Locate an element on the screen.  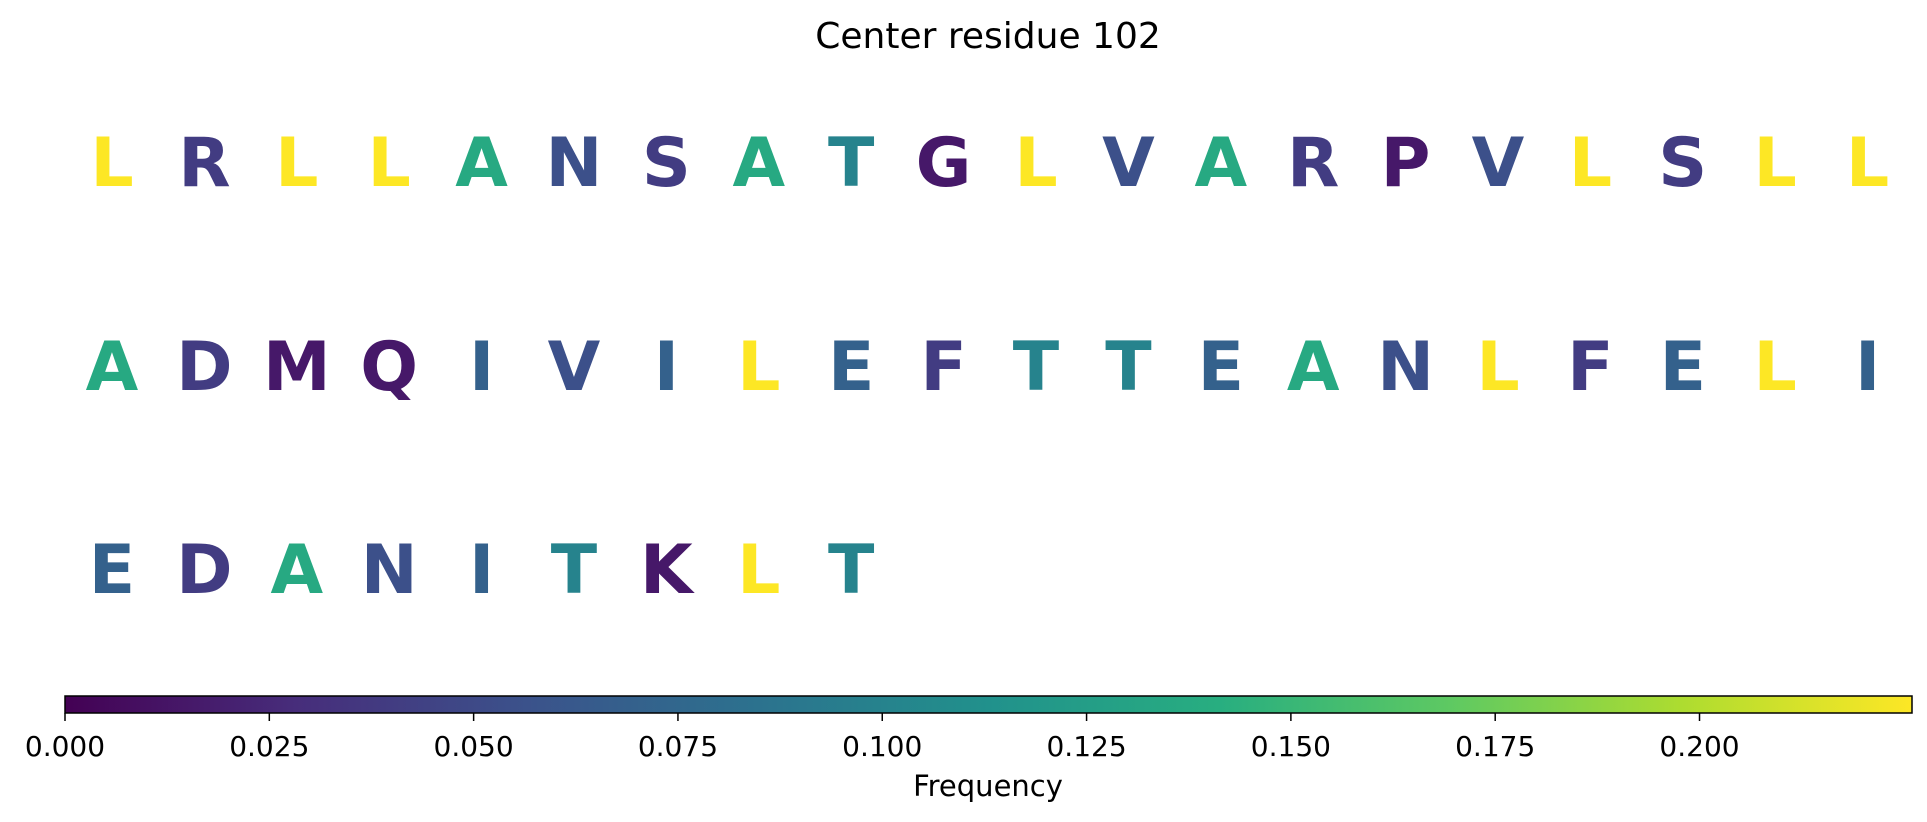
residue-25: I is located at coordinates (481, 367).